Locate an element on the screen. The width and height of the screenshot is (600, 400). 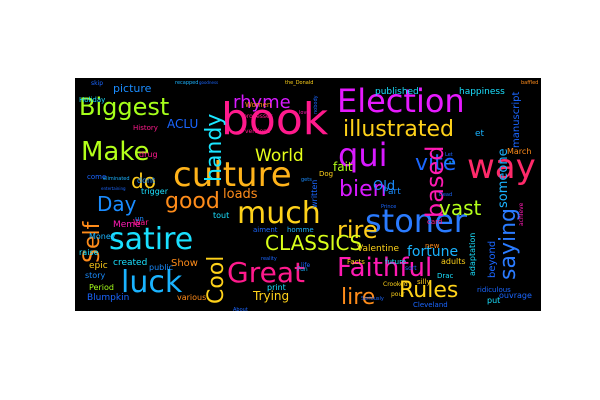
cloud-word: satire is located at coordinates (151, 239).